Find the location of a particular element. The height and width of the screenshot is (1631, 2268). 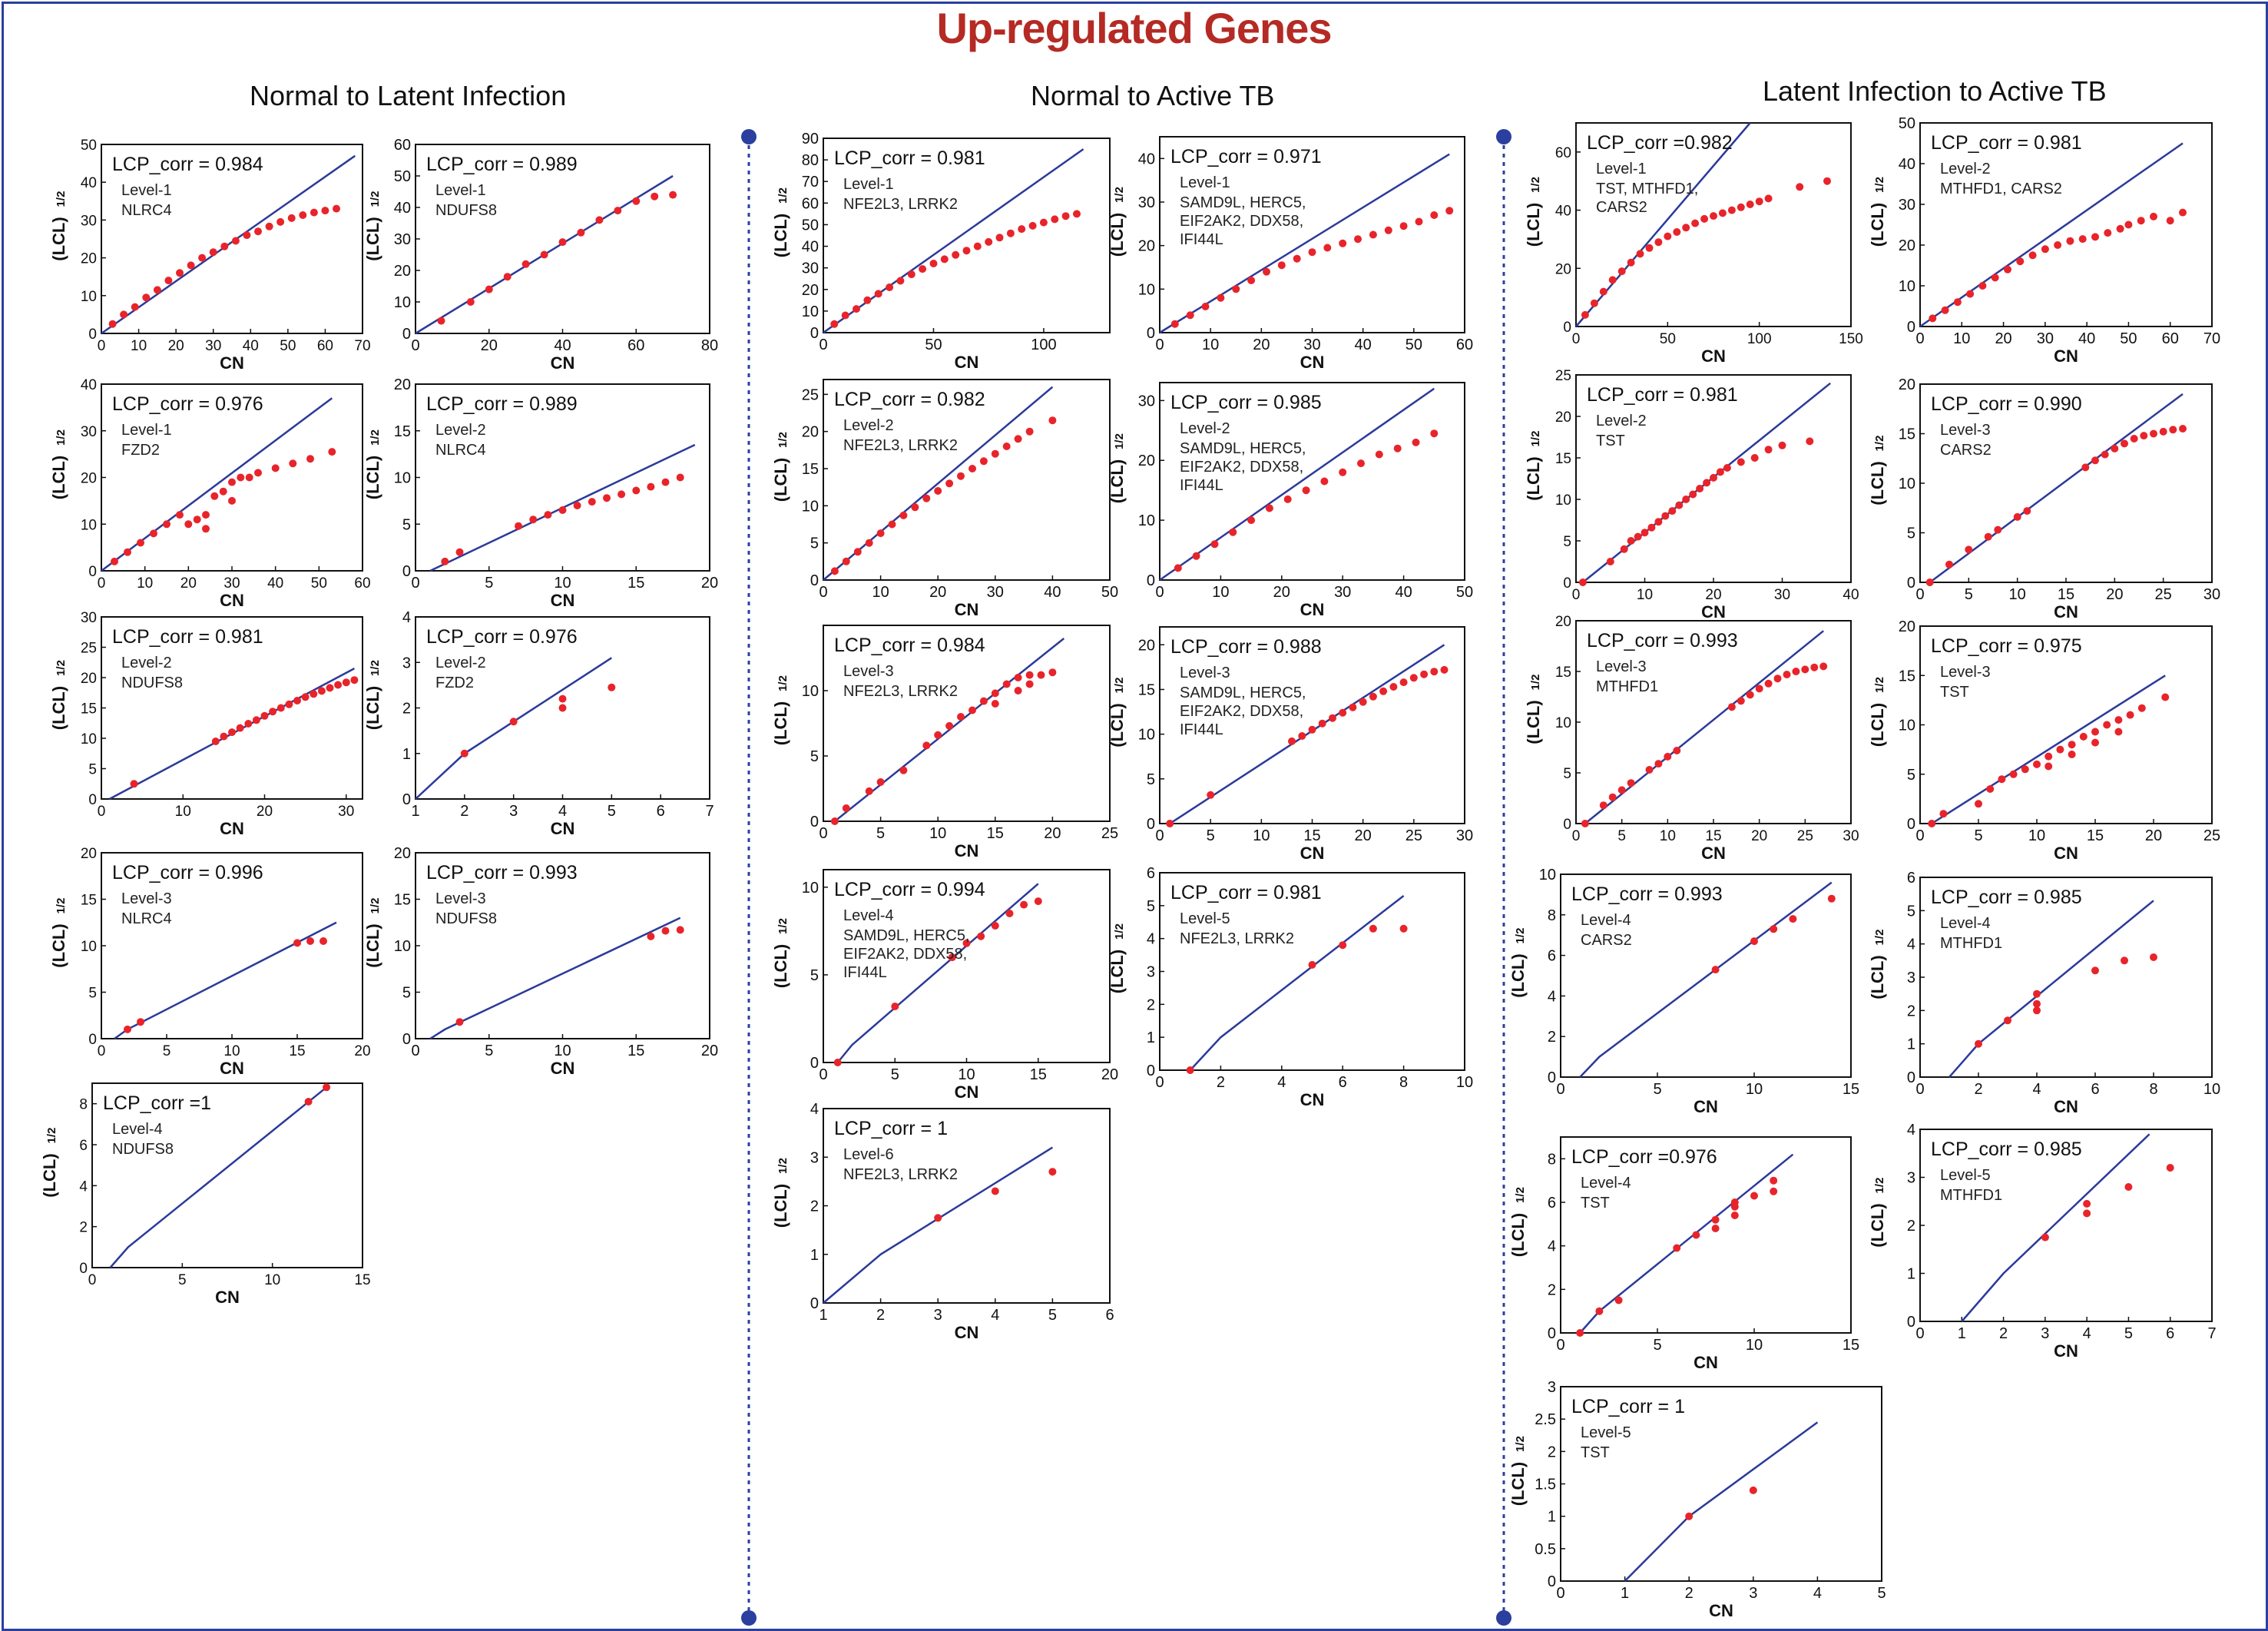

x-tick-label: 0 is located at coordinates (823, 1074).